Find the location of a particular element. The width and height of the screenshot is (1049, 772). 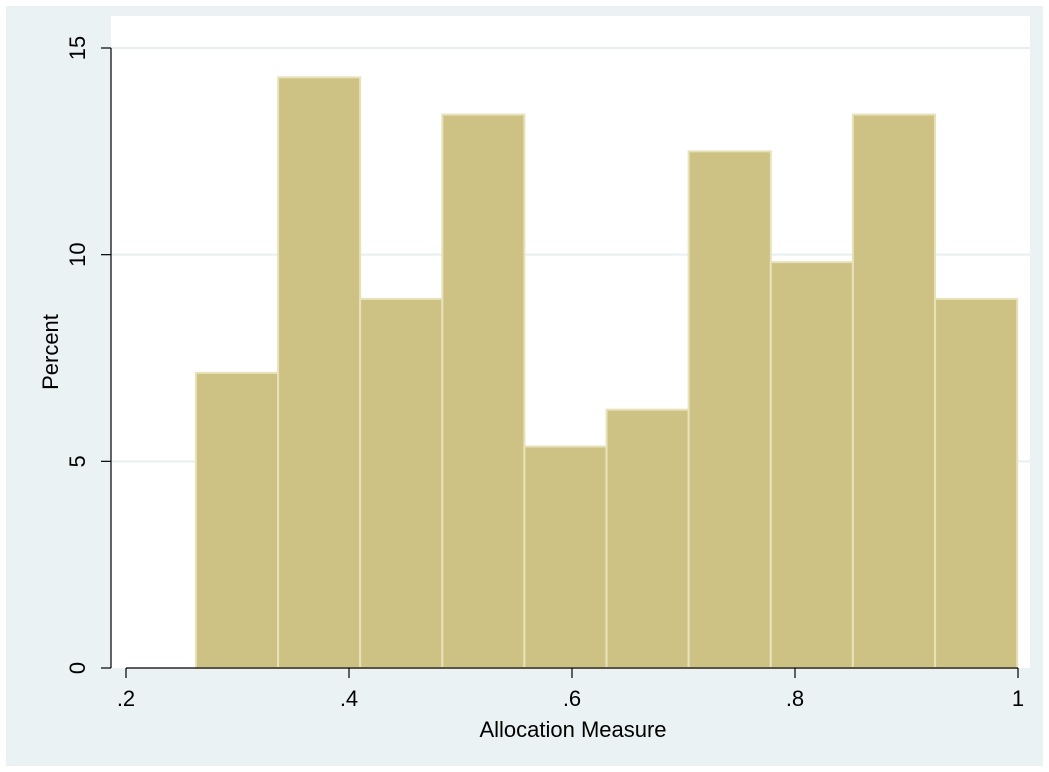

y-tick-label-1: 5 is located at coordinates (77, 461).